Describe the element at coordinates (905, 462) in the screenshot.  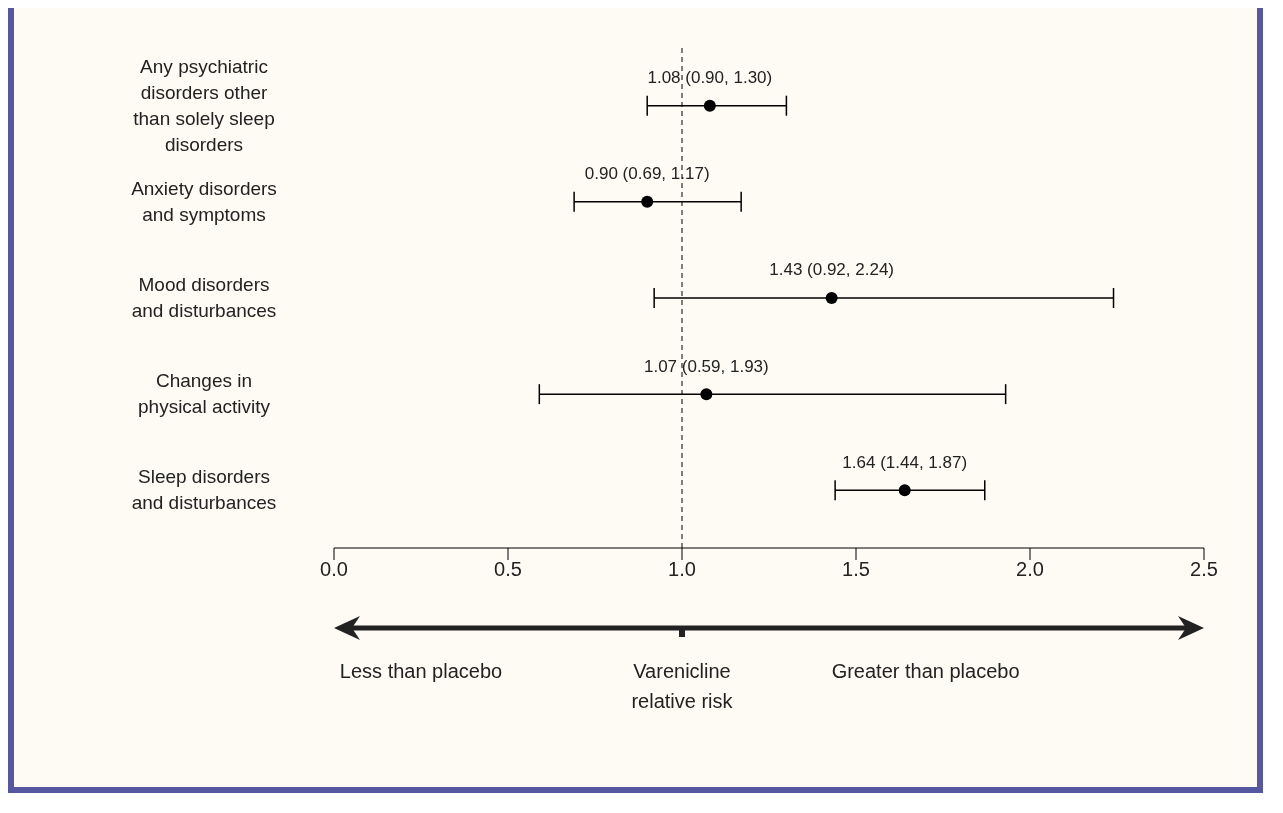
I see `data-label: 1.64 (1.44, 1.87)` at that location.